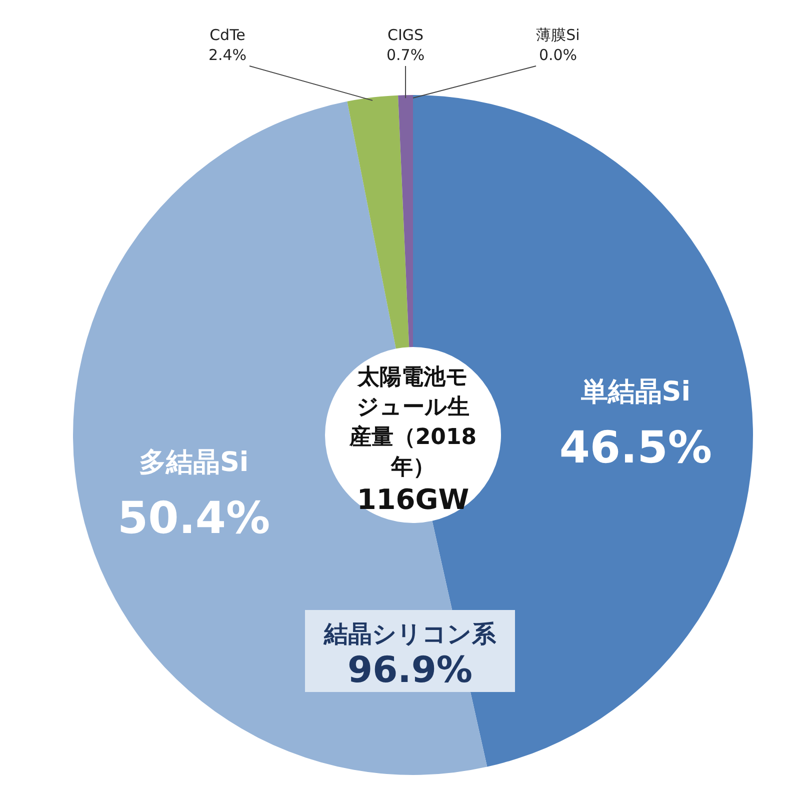  What do you see at coordinates (227, 55) in the screenshot?
I see `data-label: 2.4%` at bounding box center [227, 55].